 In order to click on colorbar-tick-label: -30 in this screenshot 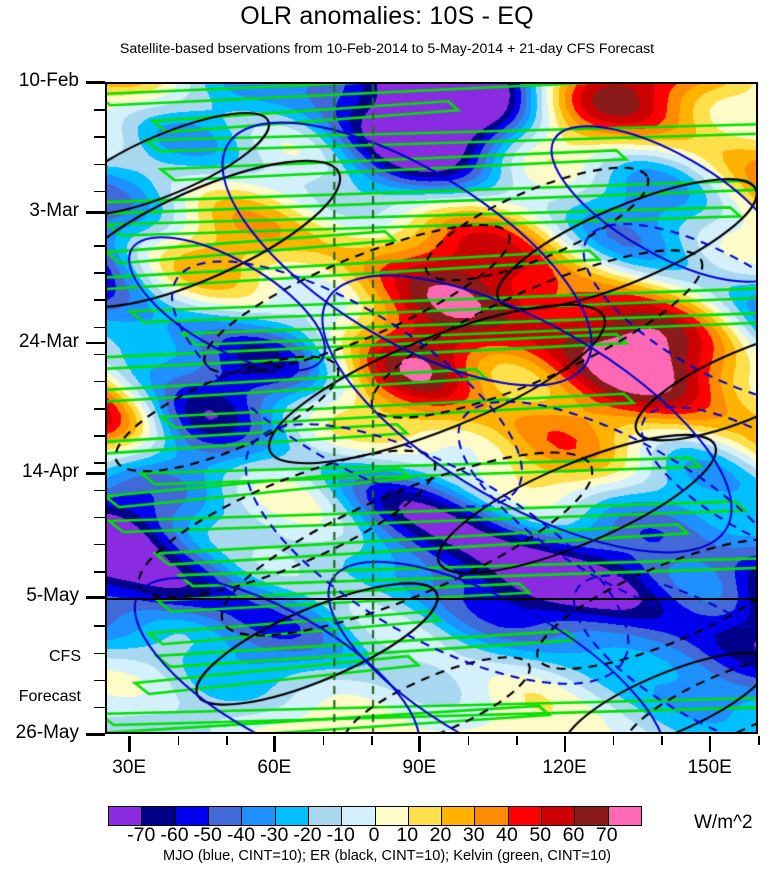, I will do `click(274, 835)`.